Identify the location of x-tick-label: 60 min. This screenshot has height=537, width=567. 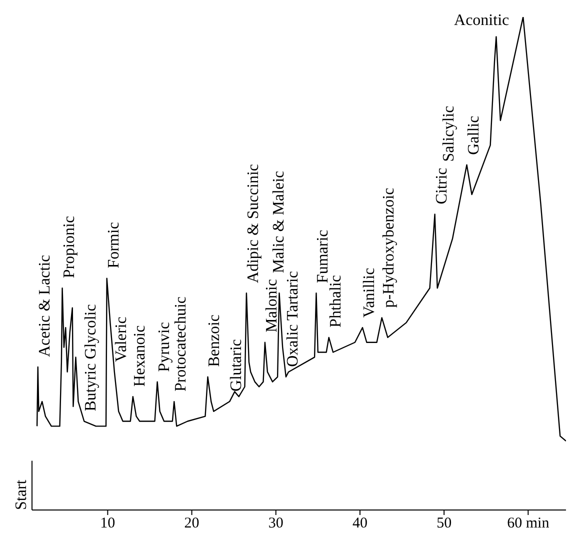
(528, 524).